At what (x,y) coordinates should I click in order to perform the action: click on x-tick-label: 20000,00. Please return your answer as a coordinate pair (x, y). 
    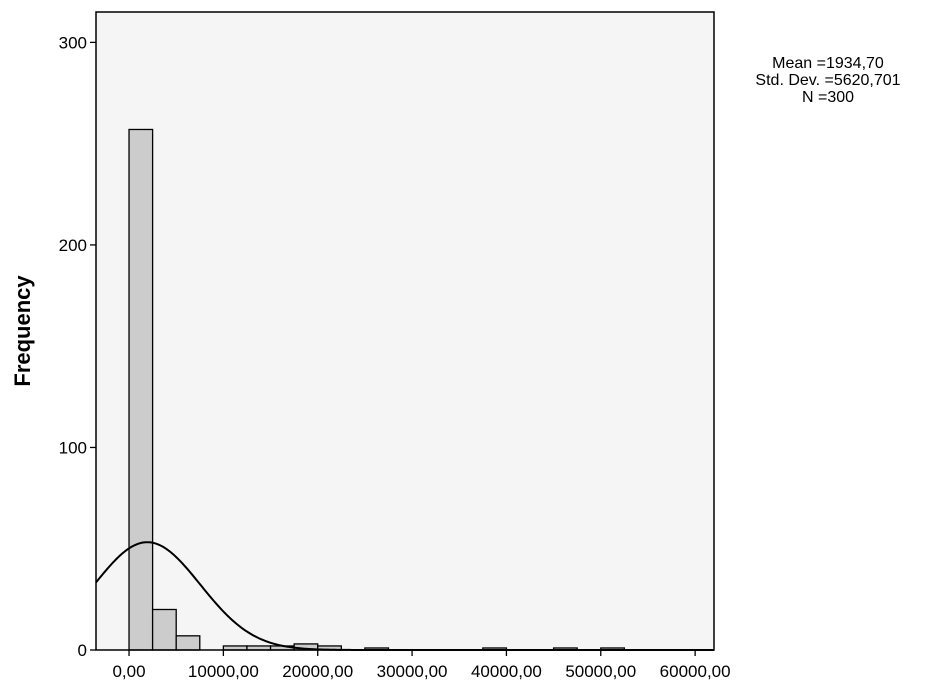
    Looking at the image, I should click on (317, 671).